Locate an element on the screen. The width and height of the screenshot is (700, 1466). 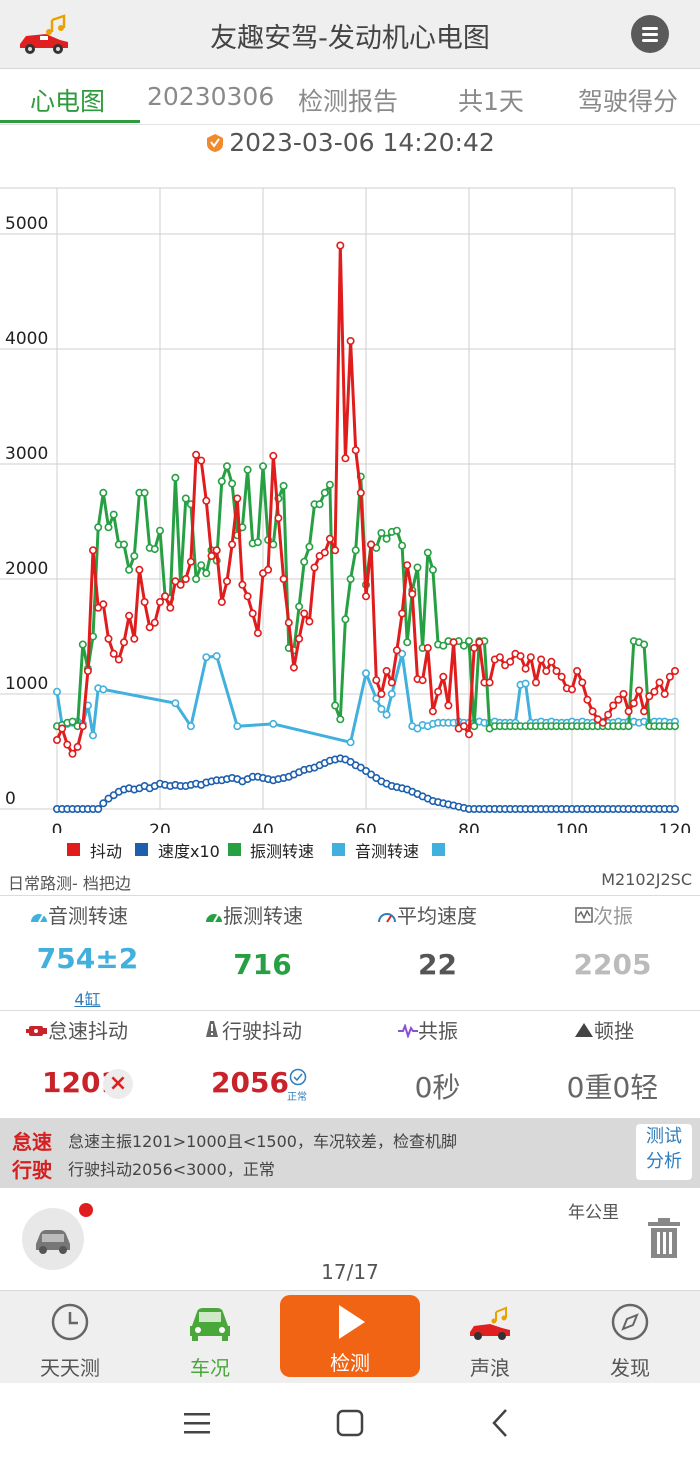
legend-vibration-rpm: 振测转速 is located at coordinates (282, 851).